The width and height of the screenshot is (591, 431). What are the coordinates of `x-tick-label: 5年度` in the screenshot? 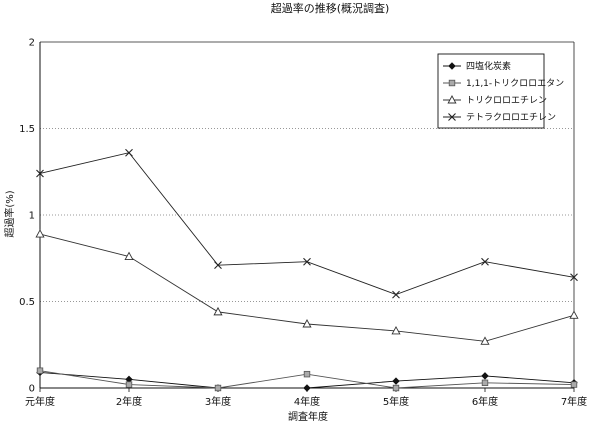 It's located at (396, 401).